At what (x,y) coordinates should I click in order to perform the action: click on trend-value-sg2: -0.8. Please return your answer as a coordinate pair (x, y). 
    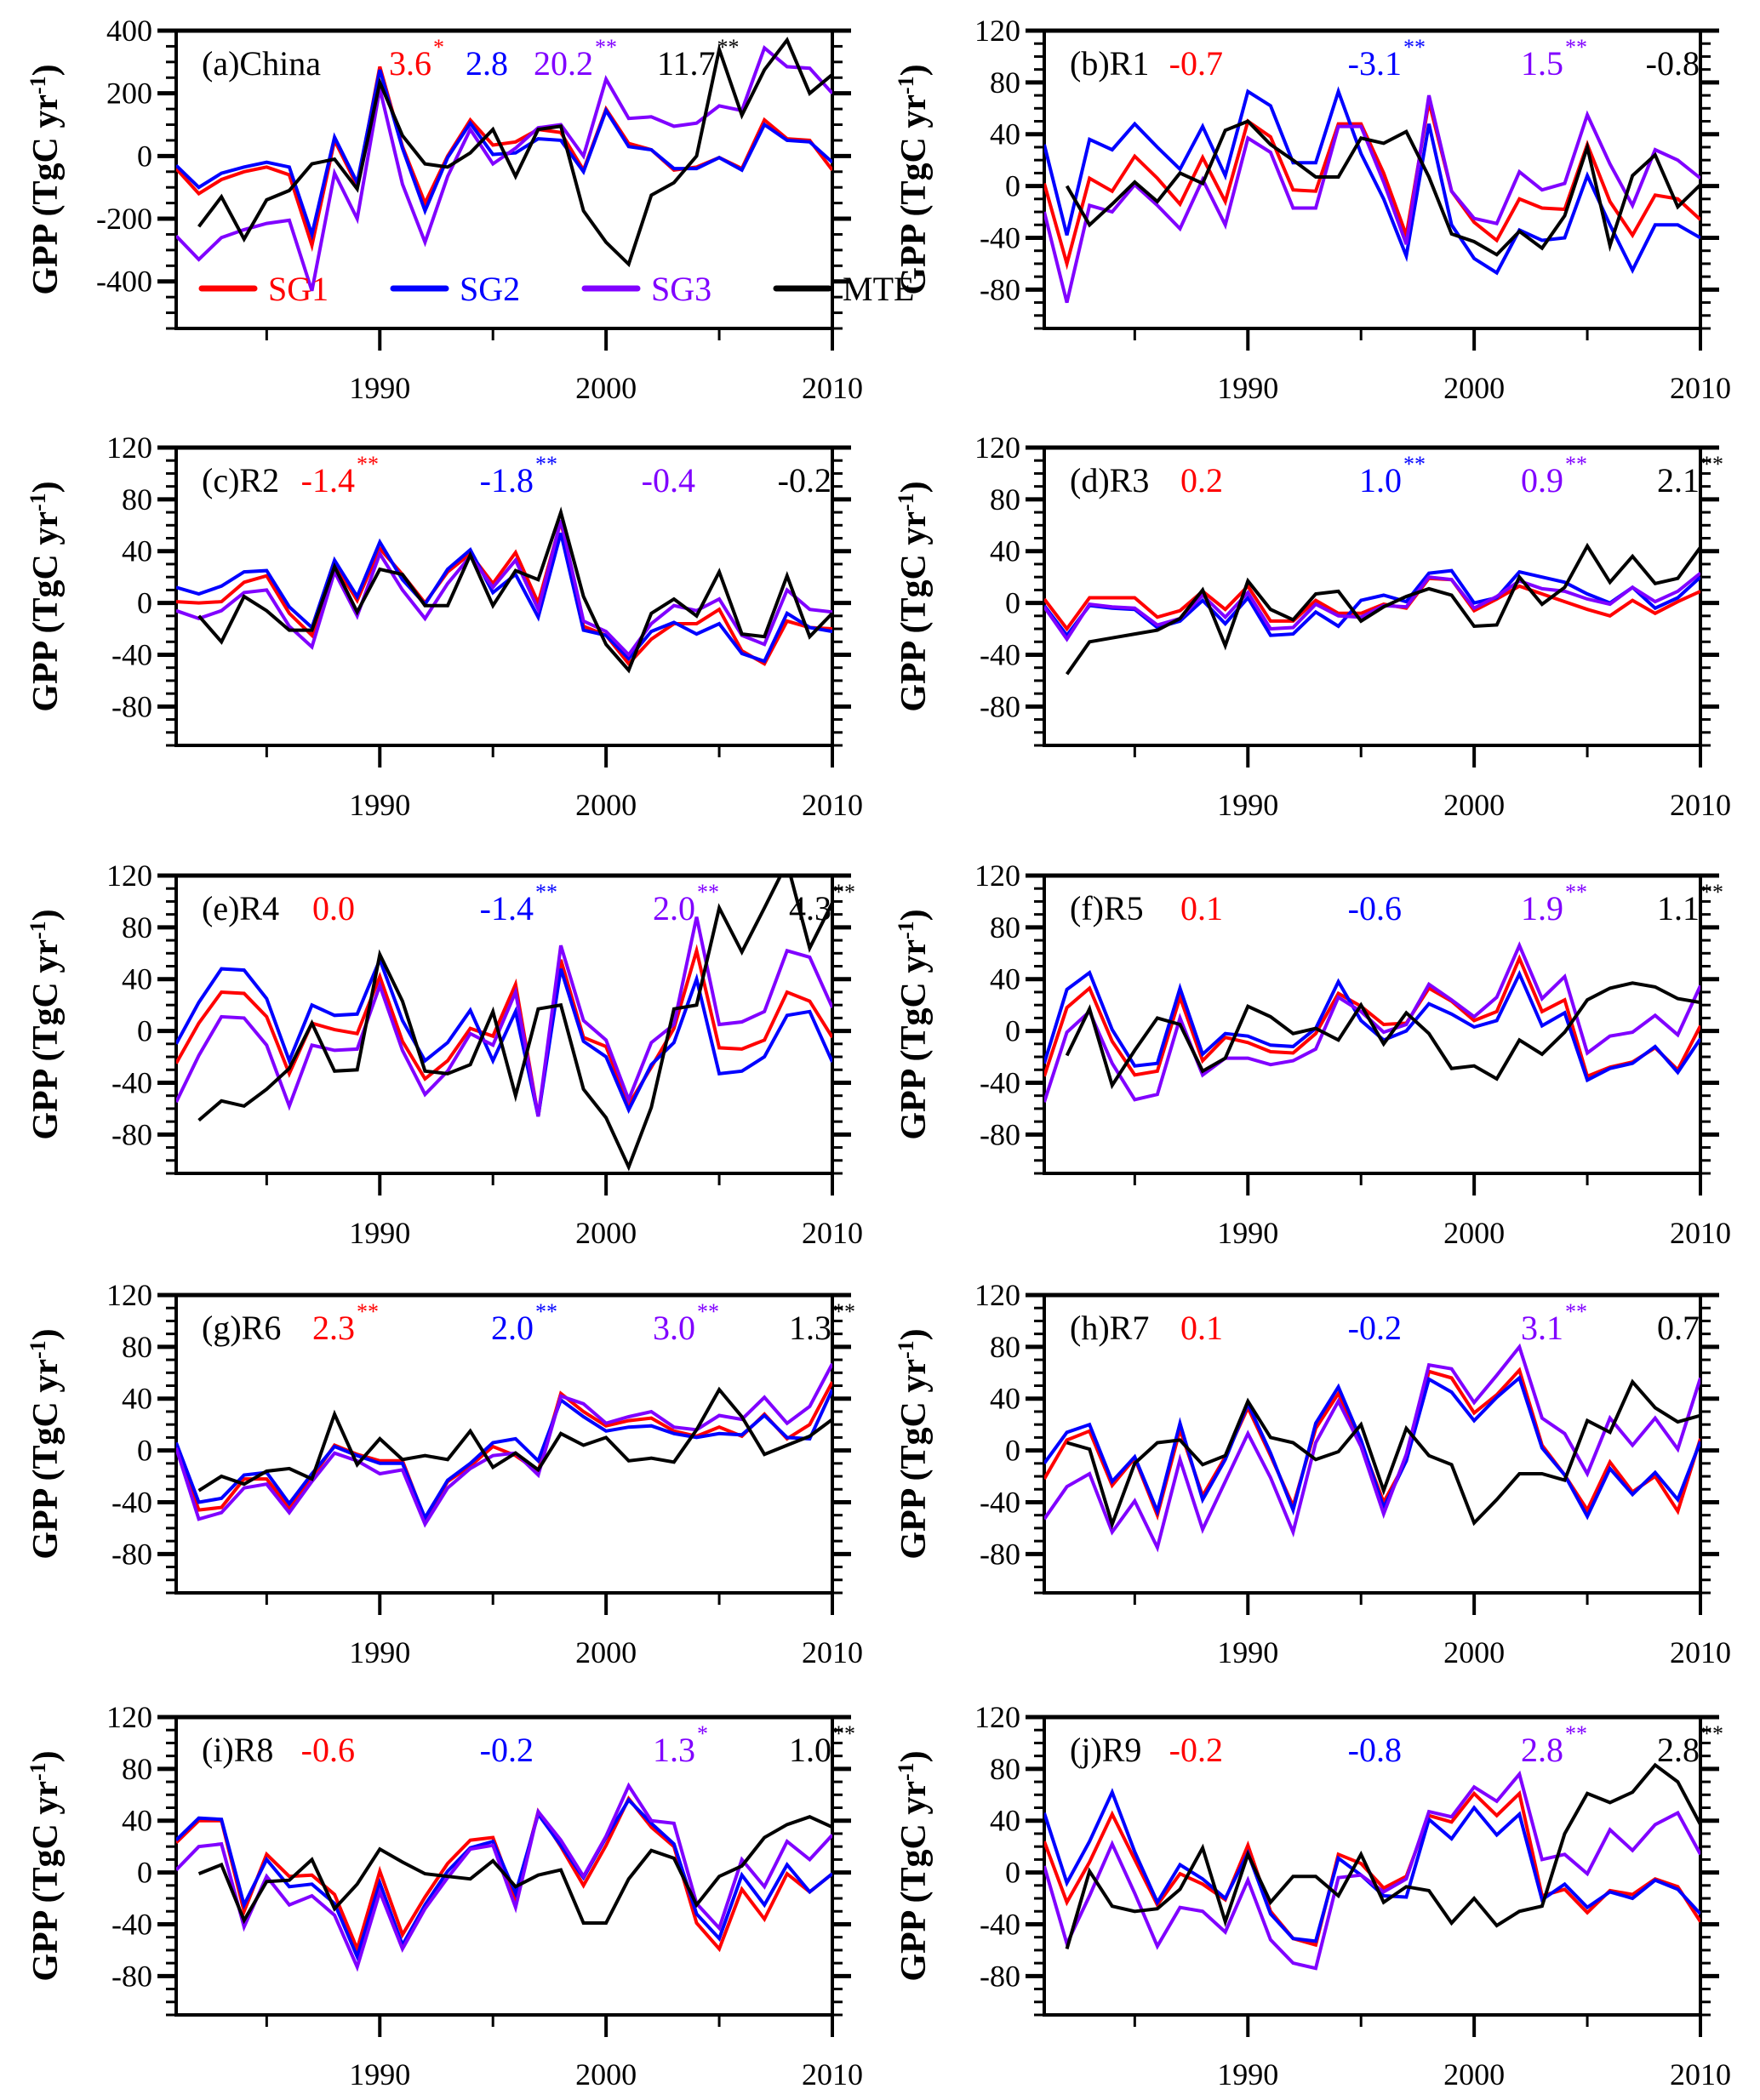
    Looking at the image, I should click on (1375, 1750).